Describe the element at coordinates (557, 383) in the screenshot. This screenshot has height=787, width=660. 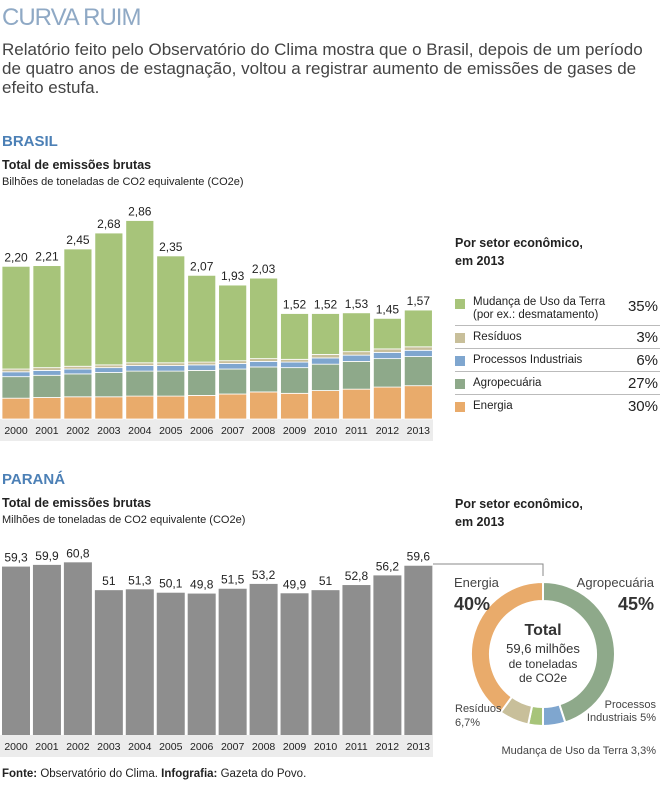
I see `legend-item-agropecuaria: Agropecuária 27%` at that location.